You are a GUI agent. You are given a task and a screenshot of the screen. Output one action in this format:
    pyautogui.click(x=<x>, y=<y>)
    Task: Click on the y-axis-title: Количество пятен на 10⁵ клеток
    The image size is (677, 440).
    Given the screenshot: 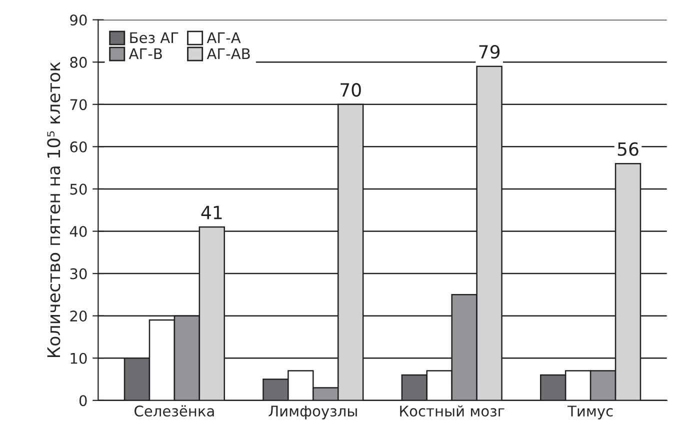 What is the action you would take?
    pyautogui.click(x=53, y=210)
    